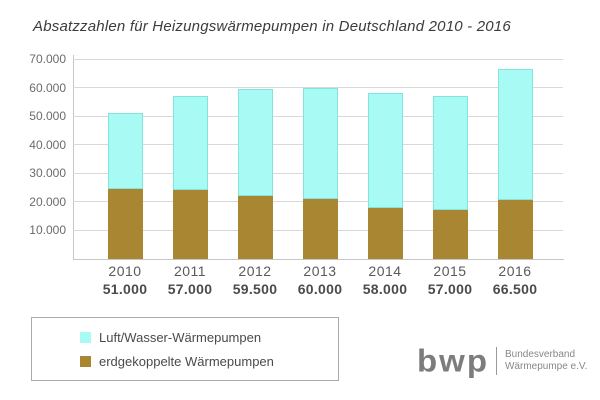  I want to click on bar-2015, so click(450, 177).